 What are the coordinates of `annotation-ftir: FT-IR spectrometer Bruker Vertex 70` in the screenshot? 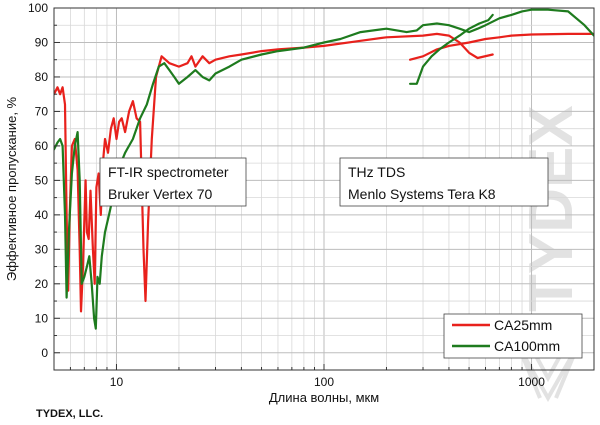 It's located at (173, 182).